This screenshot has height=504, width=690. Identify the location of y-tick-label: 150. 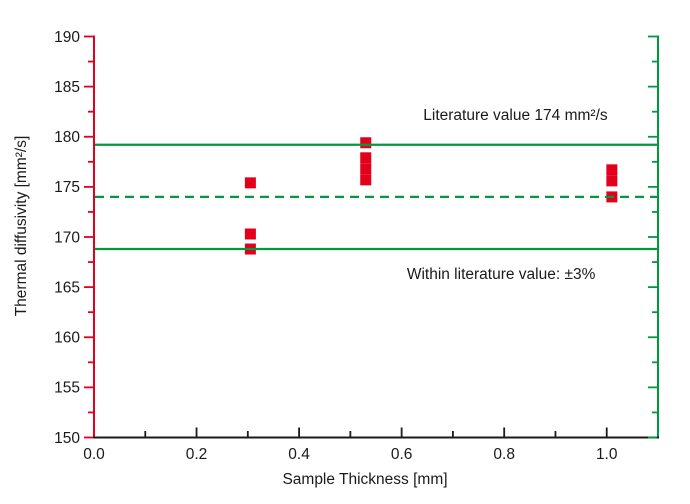
(67, 438).